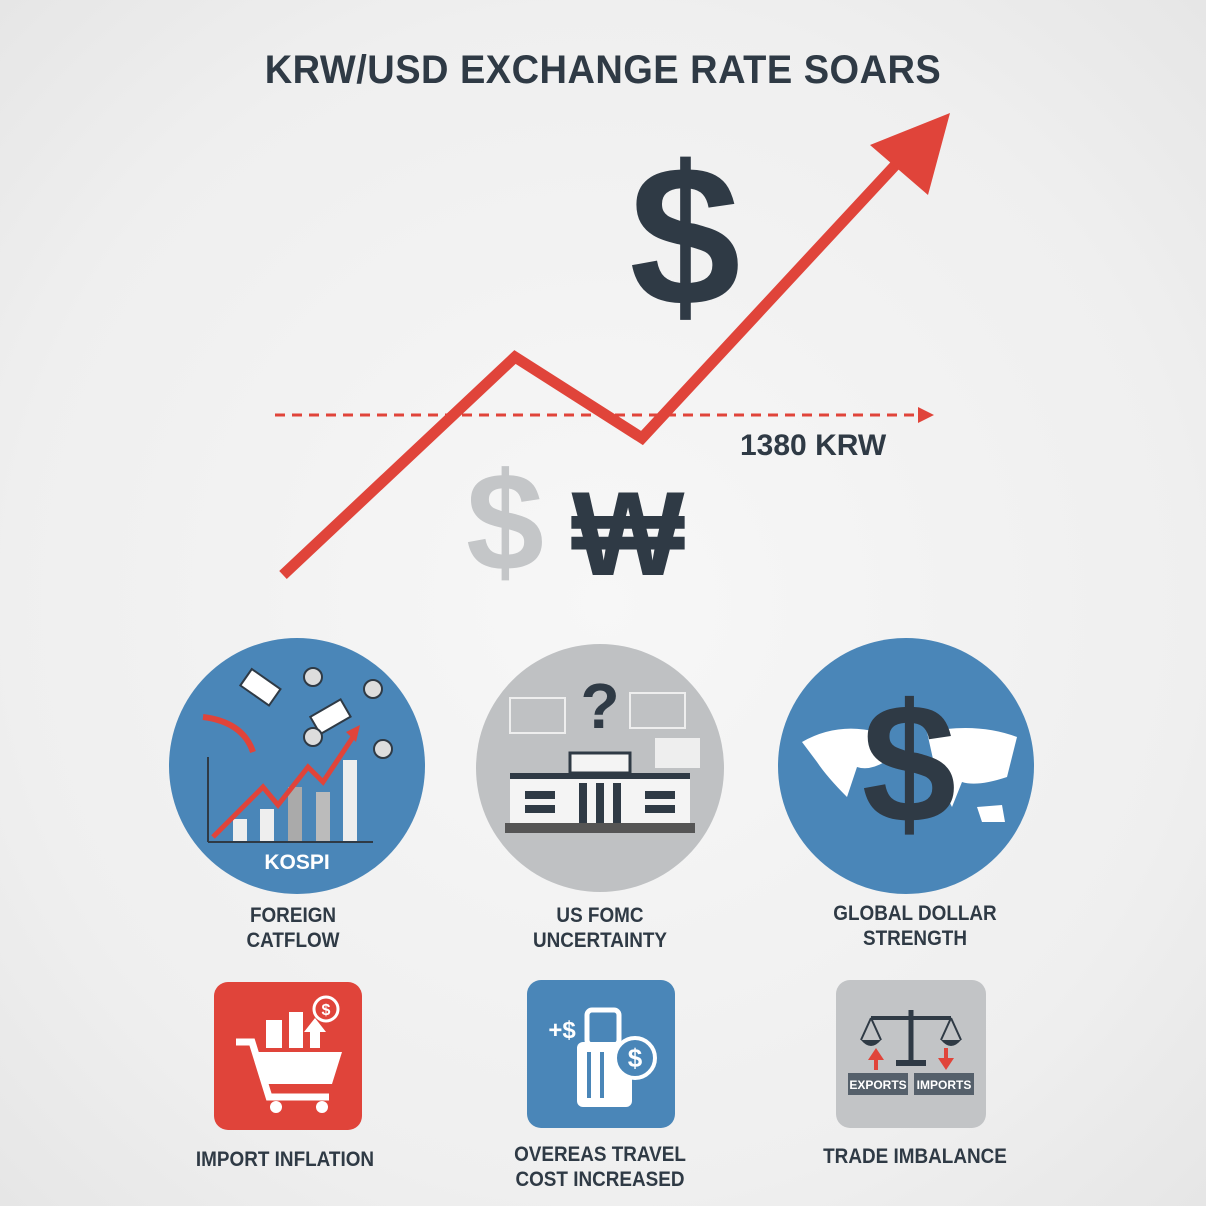 The image size is (1206, 1206). What do you see at coordinates (293, 928) in the screenshot?
I see `factor-label-foreign-outflow: FOREIGN CATFLOW` at bounding box center [293, 928].